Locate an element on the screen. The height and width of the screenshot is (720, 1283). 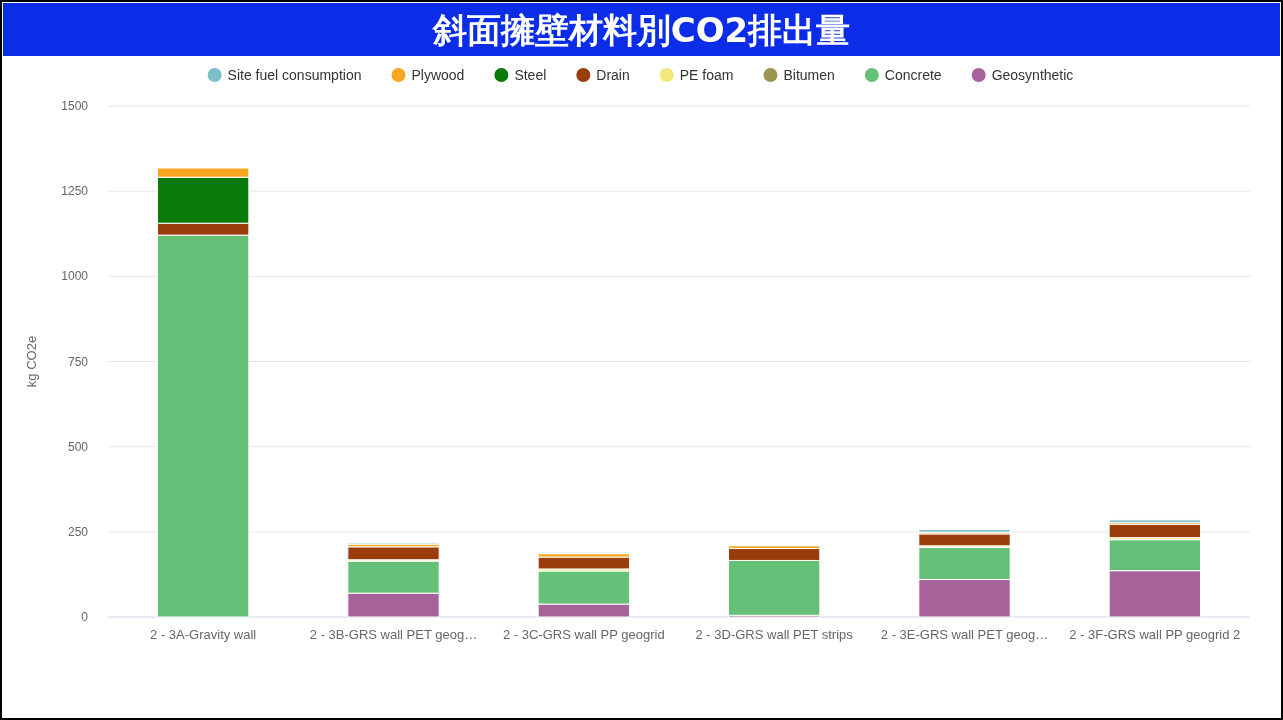
legend-label: Bitumen is located at coordinates (809, 75).